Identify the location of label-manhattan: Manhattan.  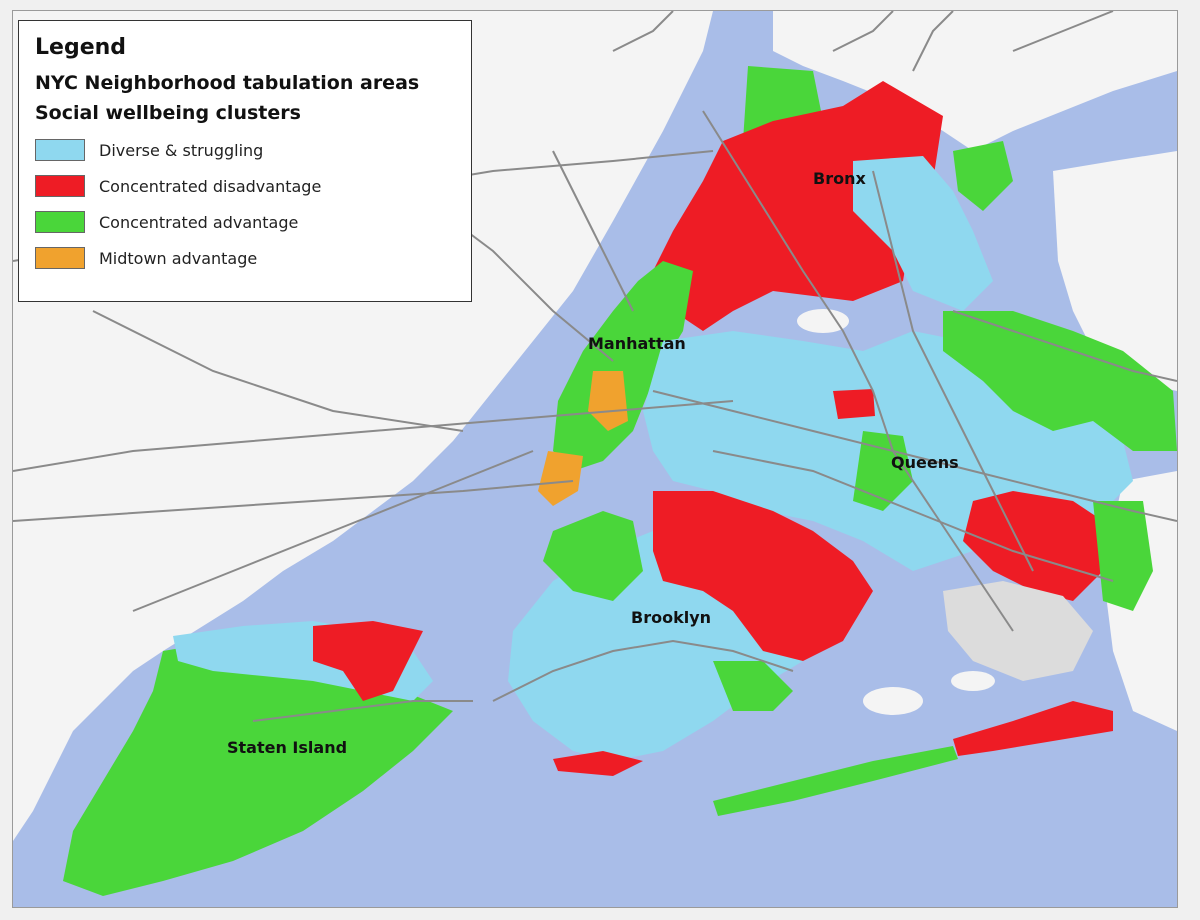
(637, 343).